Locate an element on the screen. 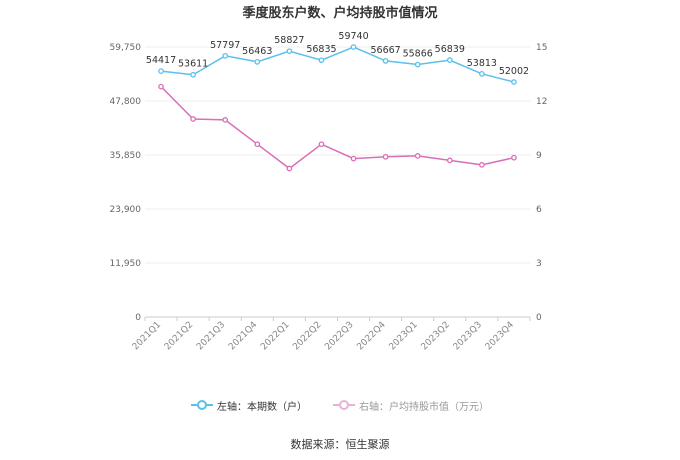 The image size is (680, 460). x-tick-label: 2022Q2 is located at coordinates (307, 336).